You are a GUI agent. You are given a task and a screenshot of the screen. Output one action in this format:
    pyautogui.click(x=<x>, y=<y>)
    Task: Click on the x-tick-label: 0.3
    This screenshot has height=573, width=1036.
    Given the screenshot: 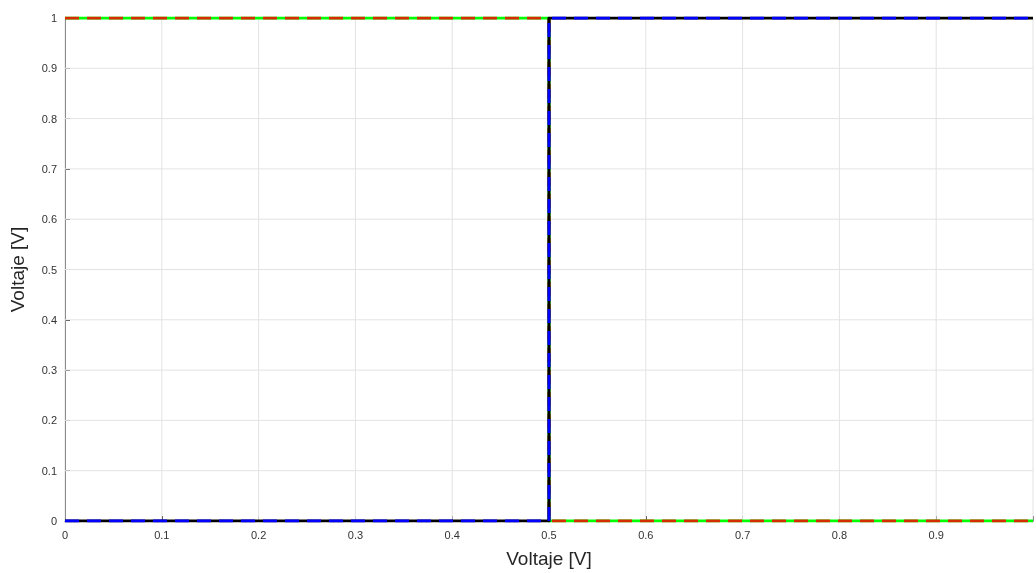 What is the action you would take?
    pyautogui.click(x=355, y=534)
    